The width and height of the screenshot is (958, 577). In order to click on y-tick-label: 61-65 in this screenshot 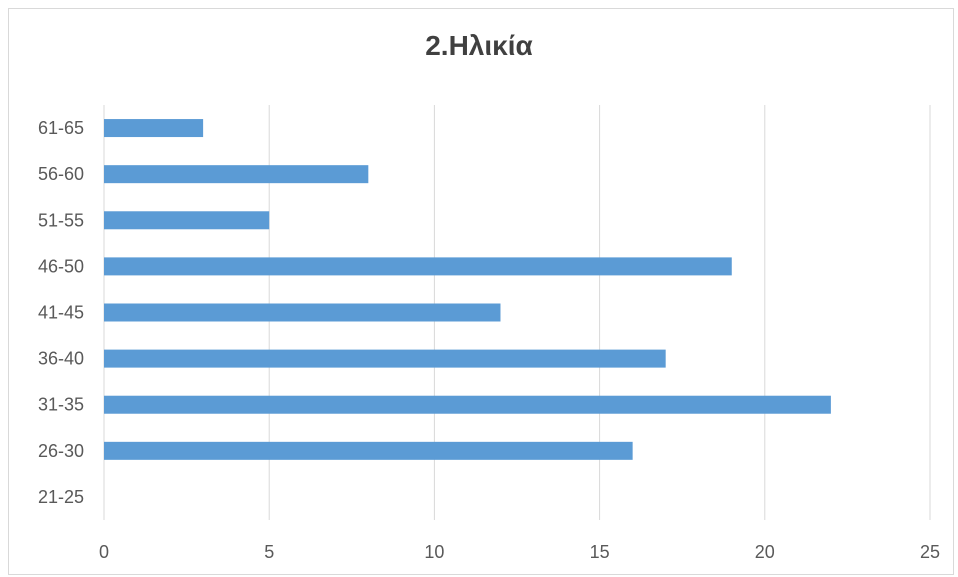, I will do `click(61, 128)`.